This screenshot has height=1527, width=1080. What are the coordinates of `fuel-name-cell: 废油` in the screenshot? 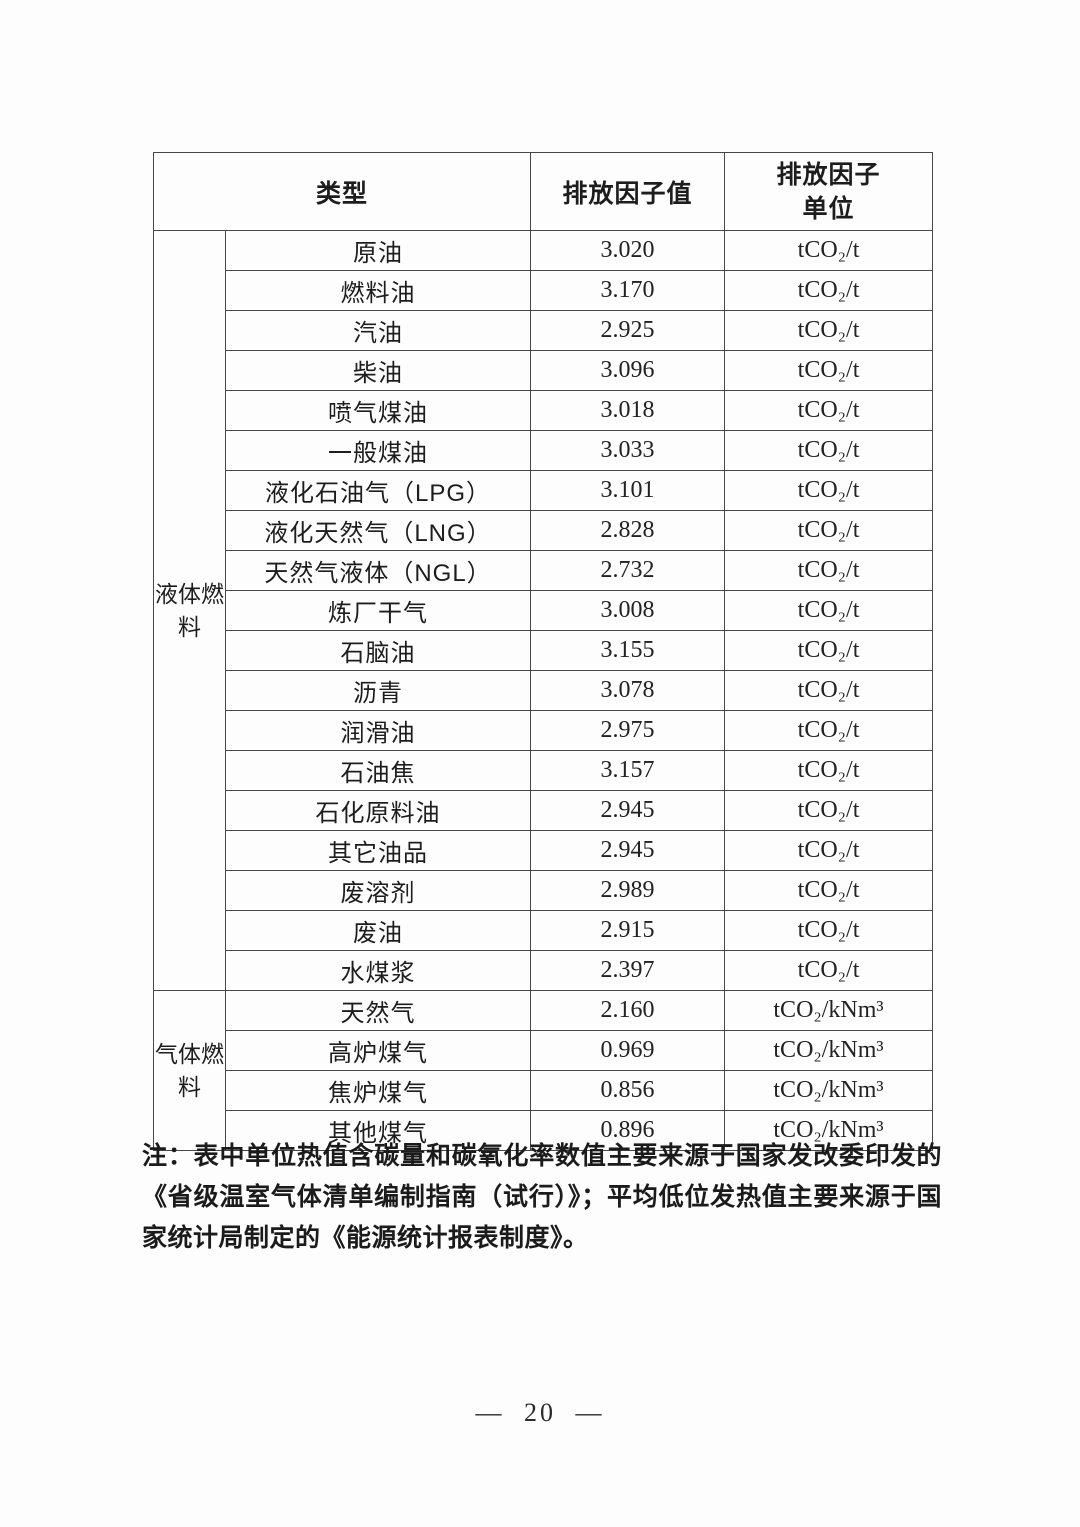 It's located at (378, 930).